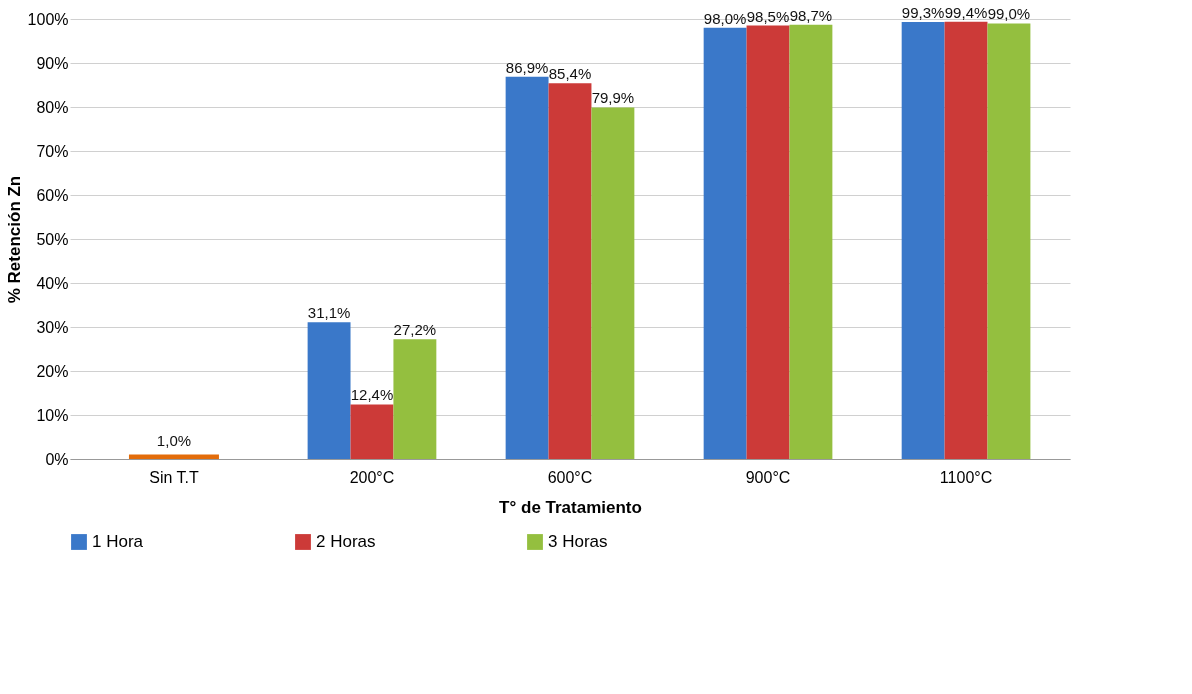 The width and height of the screenshot is (1192, 694). Describe the element at coordinates (768, 477) in the screenshot. I see `x-tick-label: 900°C` at that location.